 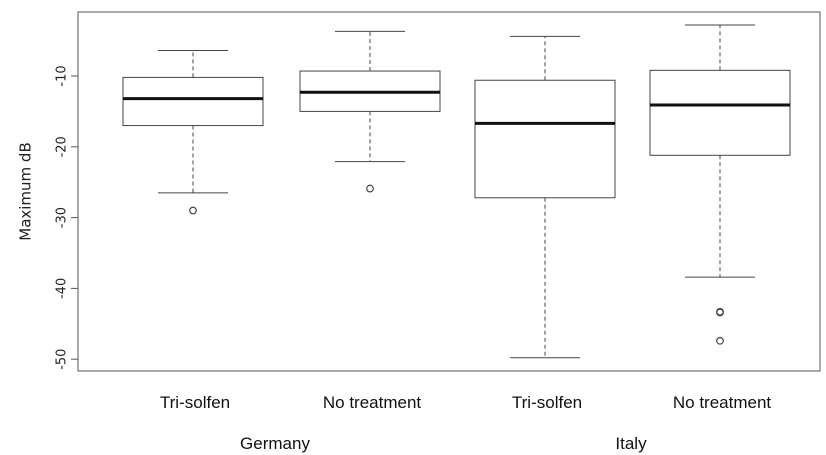 I want to click on group-label: Germany, so click(x=275, y=443).